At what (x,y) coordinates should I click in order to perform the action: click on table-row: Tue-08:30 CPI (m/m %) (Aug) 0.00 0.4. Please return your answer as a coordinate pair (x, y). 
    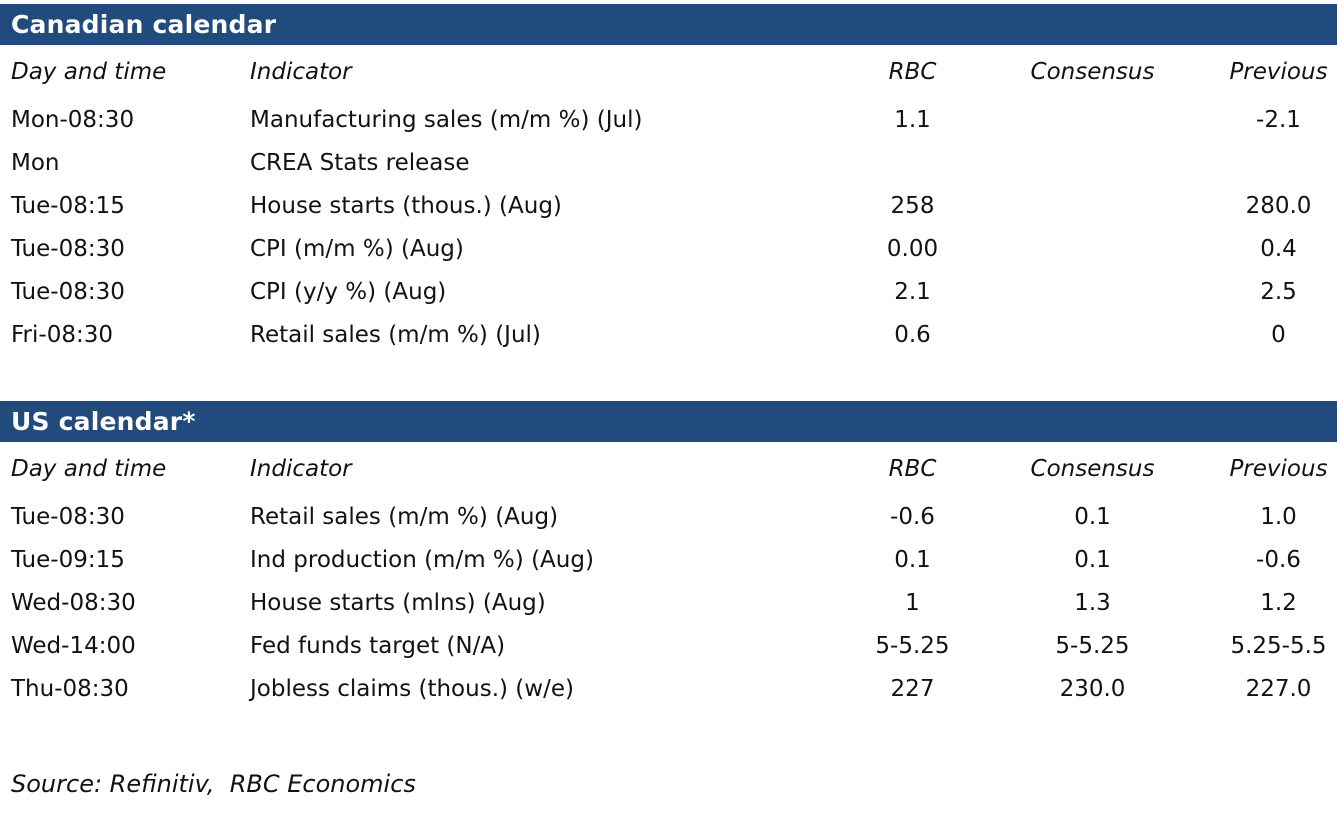
    Looking at the image, I should click on (668, 248).